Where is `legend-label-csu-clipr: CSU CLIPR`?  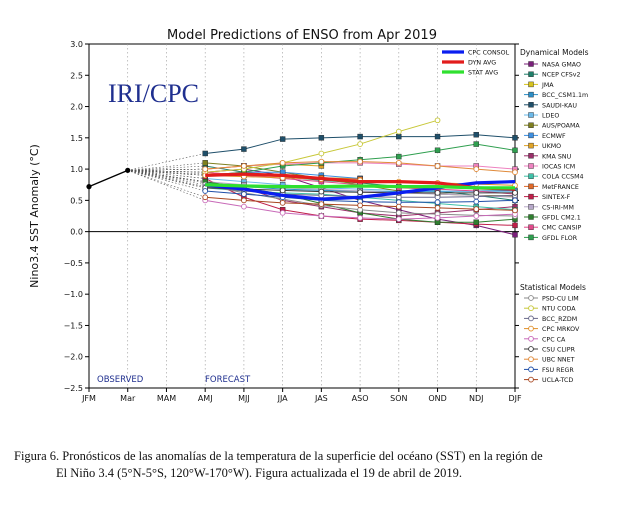 legend-label-csu-clipr: CSU CLIPR is located at coordinates (559, 350).